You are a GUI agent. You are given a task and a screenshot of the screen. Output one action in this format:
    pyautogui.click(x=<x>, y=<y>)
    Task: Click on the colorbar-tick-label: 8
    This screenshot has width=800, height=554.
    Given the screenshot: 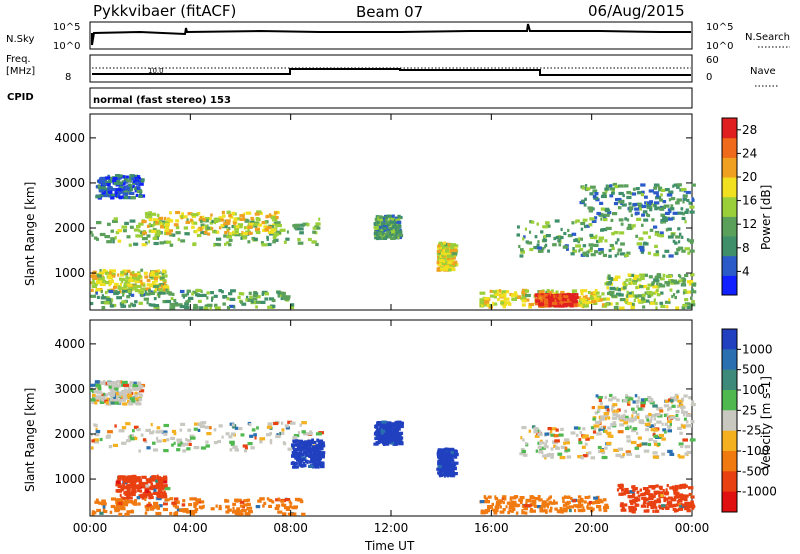 What is the action you would take?
    pyautogui.click(x=746, y=248)
    